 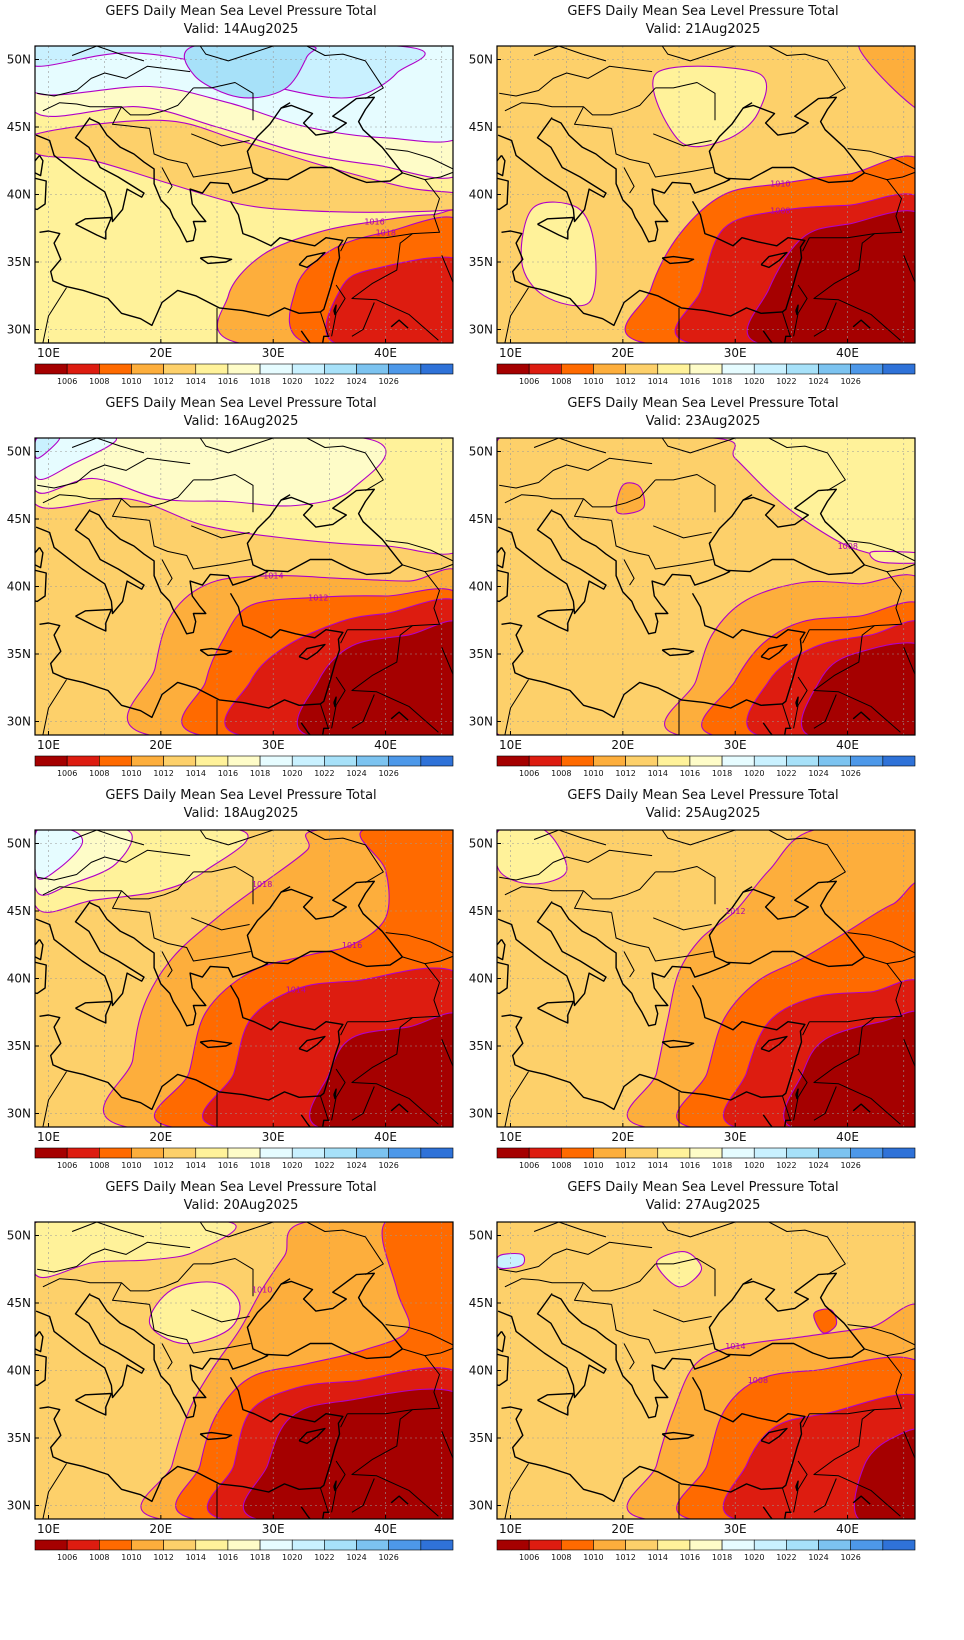 What do you see at coordinates (735, 1529) in the screenshot?
I see `longitude-label: 30E` at bounding box center [735, 1529].